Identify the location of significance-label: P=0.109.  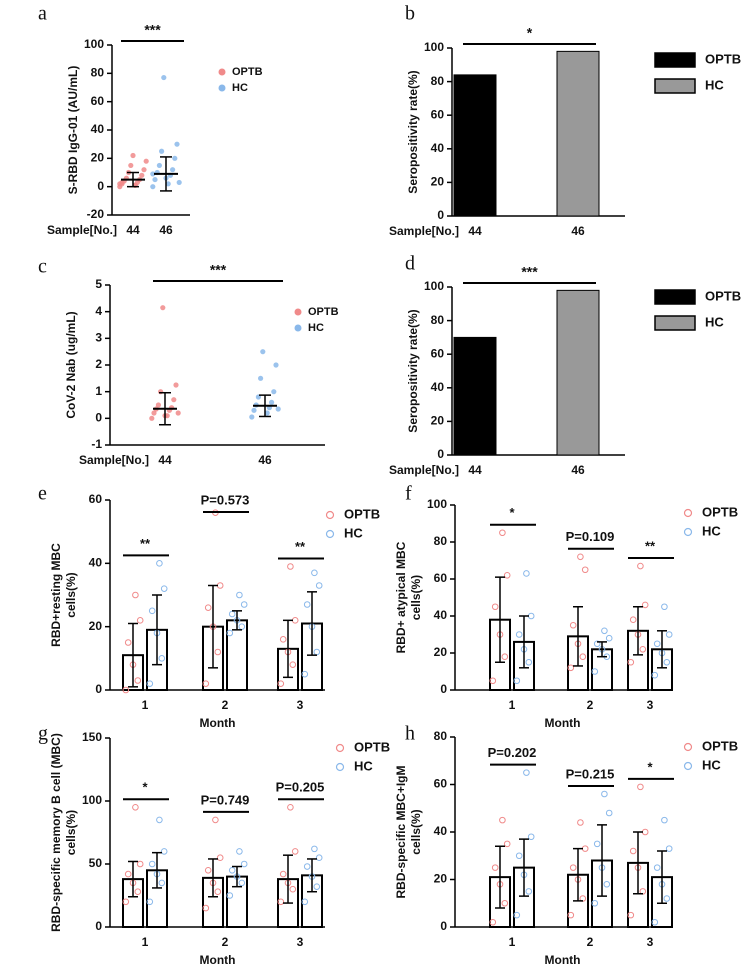
(590, 536).